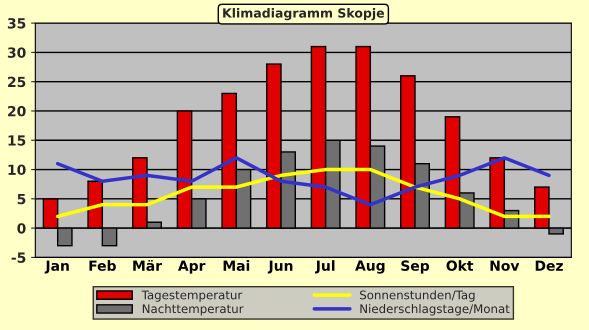 The width and height of the screenshot is (589, 330). Describe the element at coordinates (17, 52) in the screenshot. I see `y-tick-label: 30` at that location.